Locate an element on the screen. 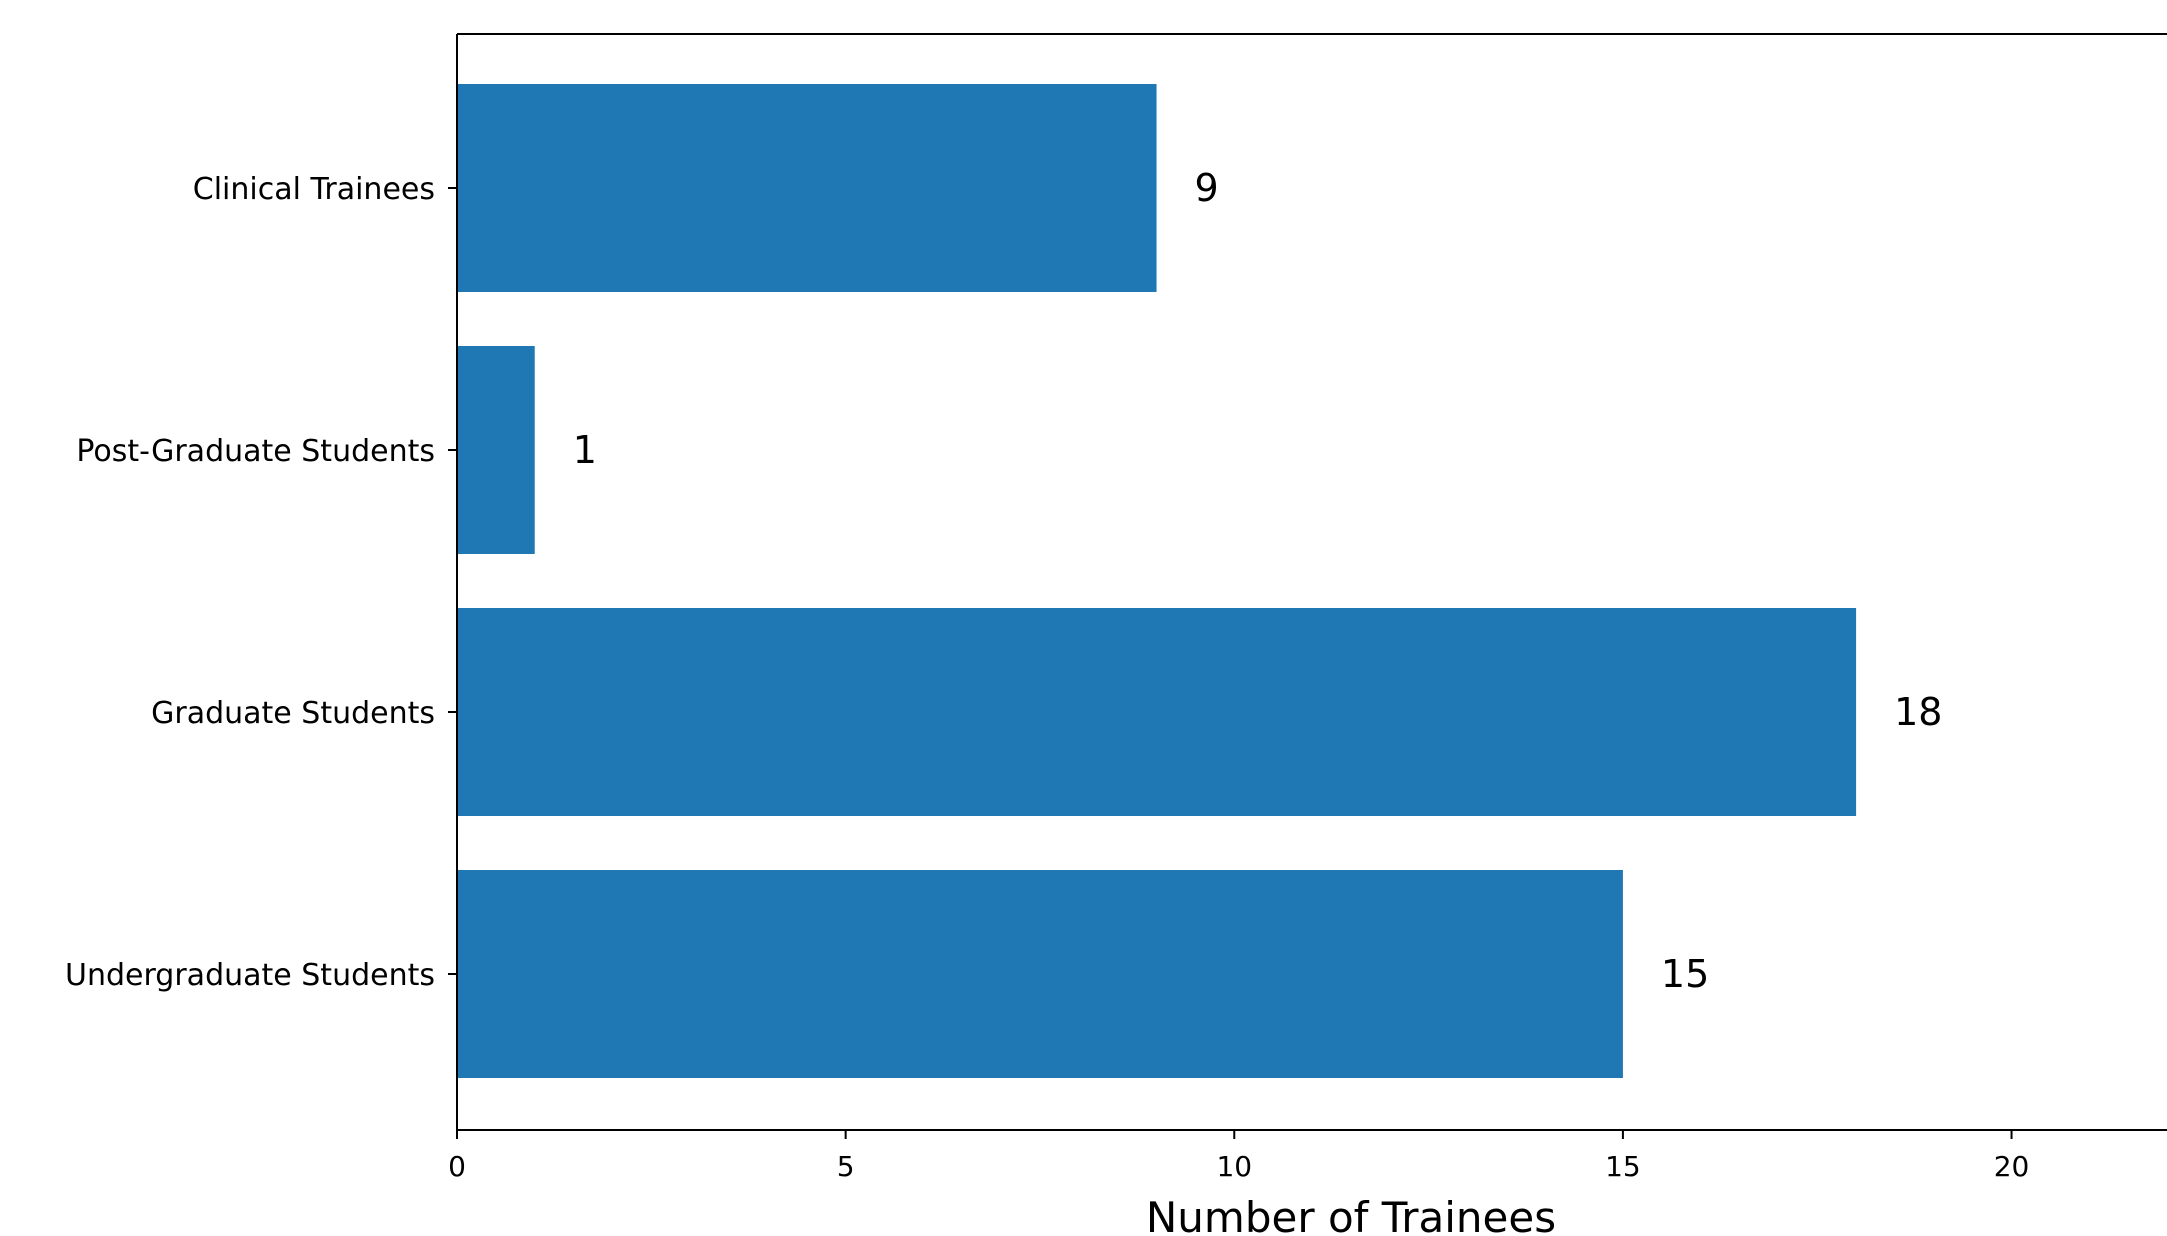  y-tick-label-graduate-students: Graduate Students is located at coordinates (293, 713).